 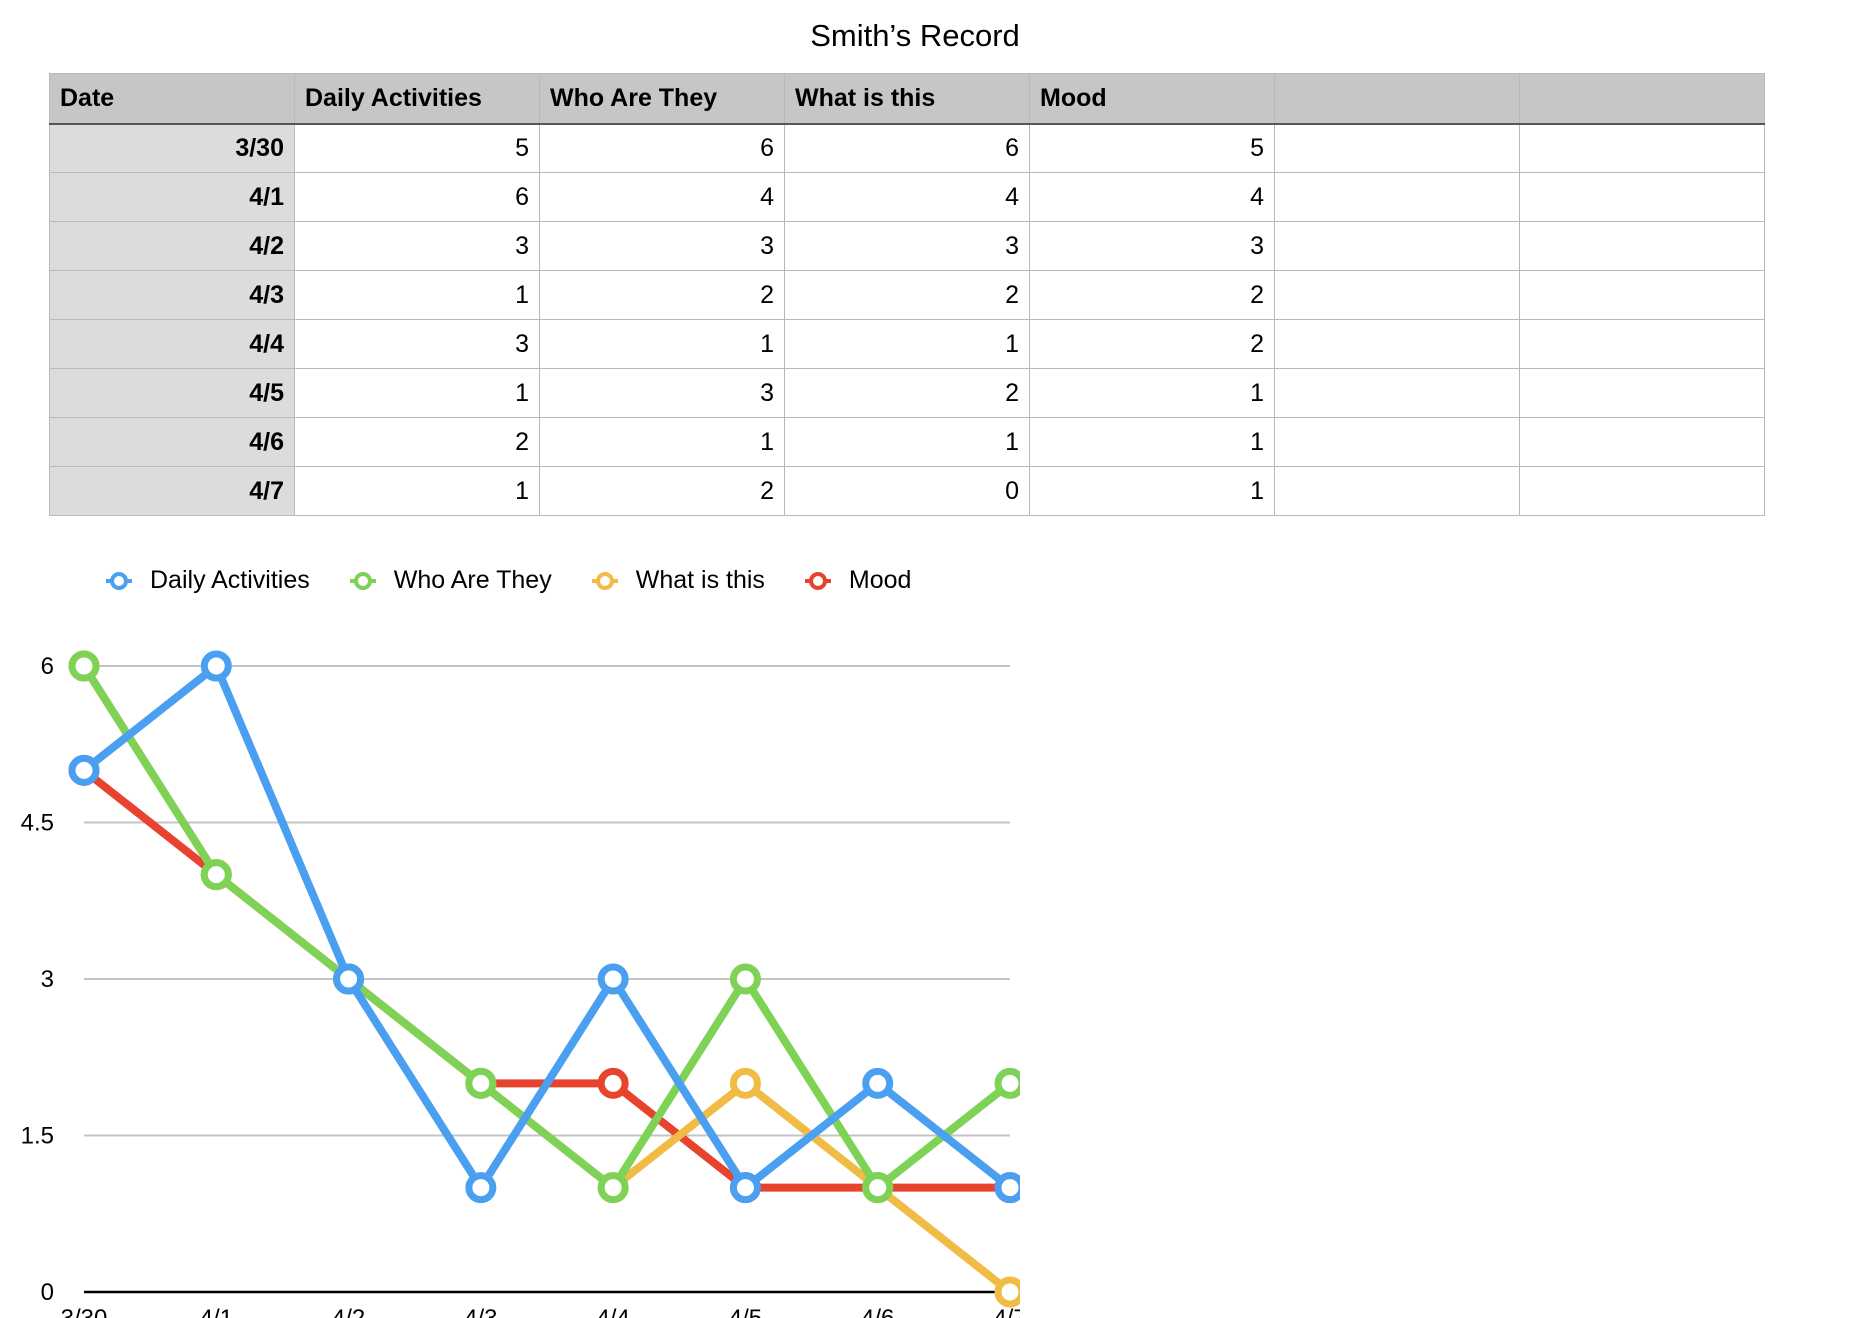 What do you see at coordinates (907, 491) in the screenshot?
I see `value-cell: 0` at bounding box center [907, 491].